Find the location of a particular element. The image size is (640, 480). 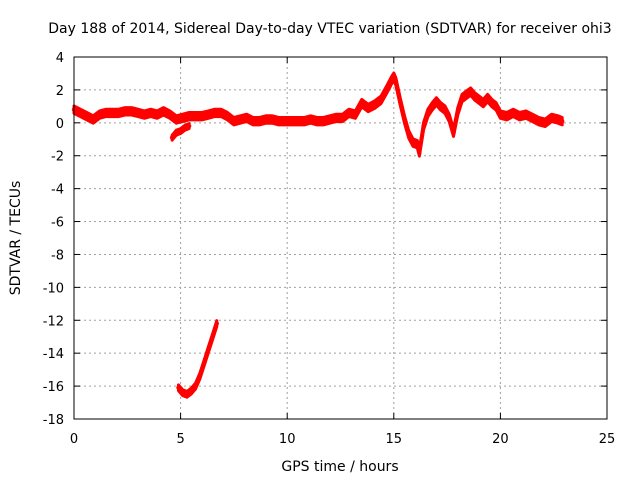

y-tick-label: -2 is located at coordinates (57, 157).